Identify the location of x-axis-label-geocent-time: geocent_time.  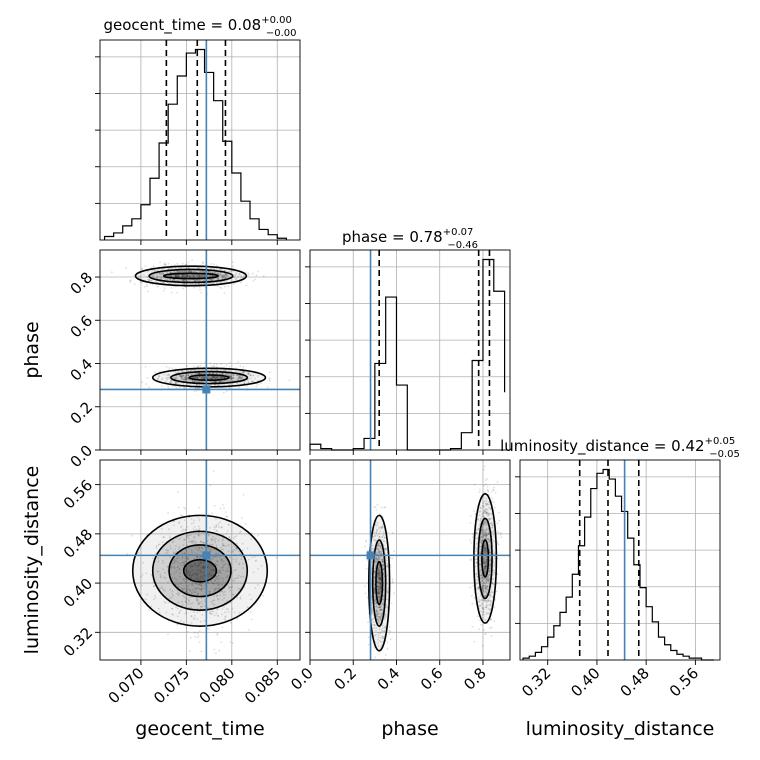
(199, 729).